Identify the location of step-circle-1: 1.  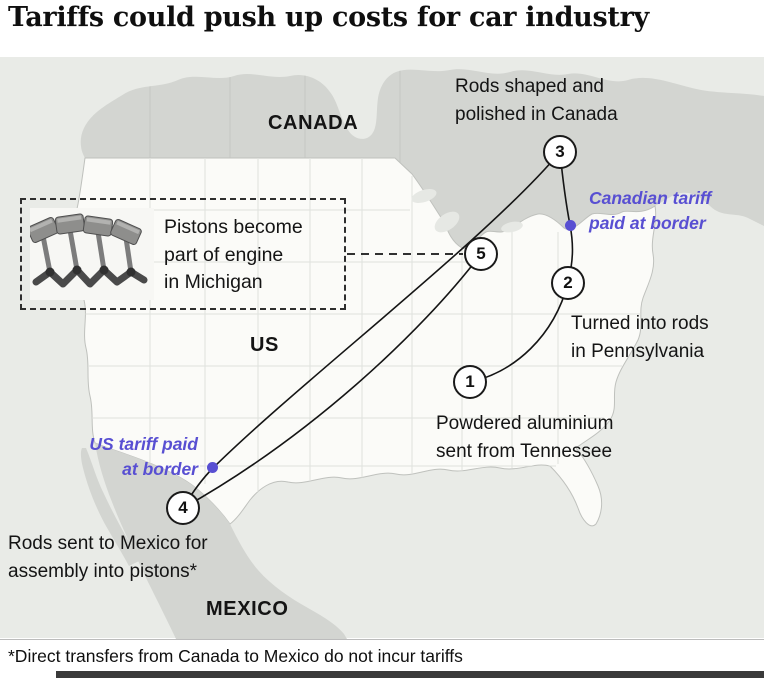
(470, 382).